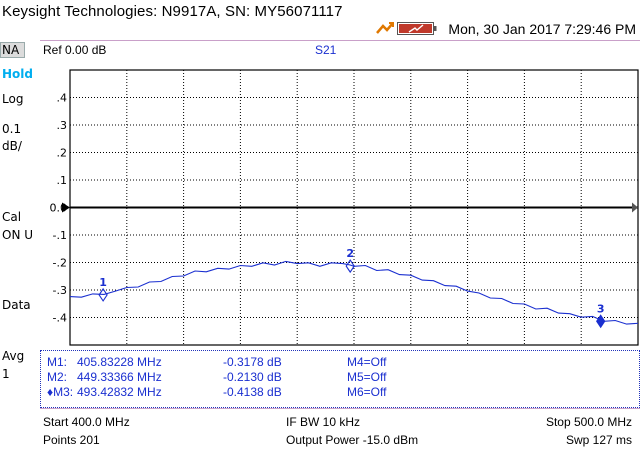 The image size is (640, 455). What do you see at coordinates (588, 422) in the screenshot?
I see `stop-frequency: Stop 500.0 MHz` at bounding box center [588, 422].